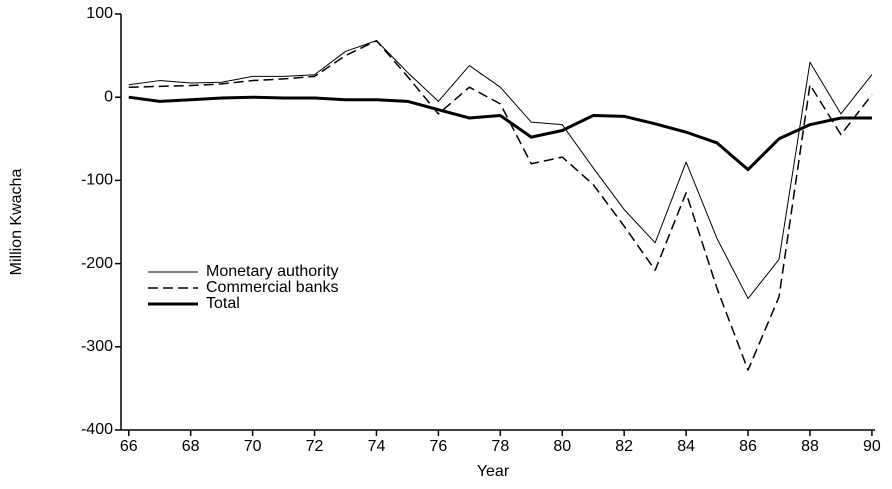 The image size is (892, 489). What do you see at coordinates (272, 287) in the screenshot?
I see `legend-label: Commercial banks` at bounding box center [272, 287].